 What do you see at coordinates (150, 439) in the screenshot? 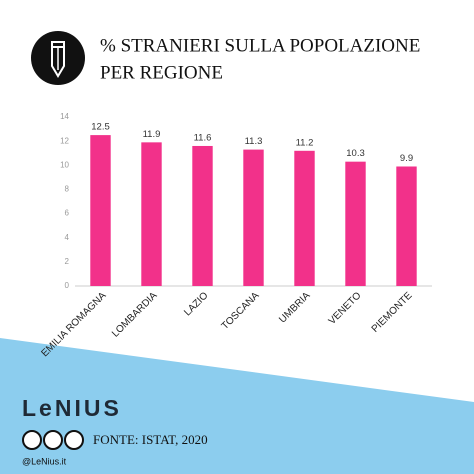
I see `source: FONTE: ISTAT, 2020` at bounding box center [150, 439].